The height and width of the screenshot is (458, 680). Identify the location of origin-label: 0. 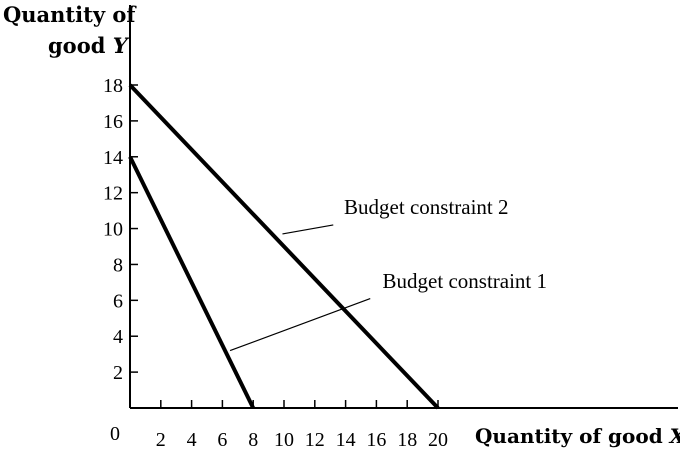
(115, 434).